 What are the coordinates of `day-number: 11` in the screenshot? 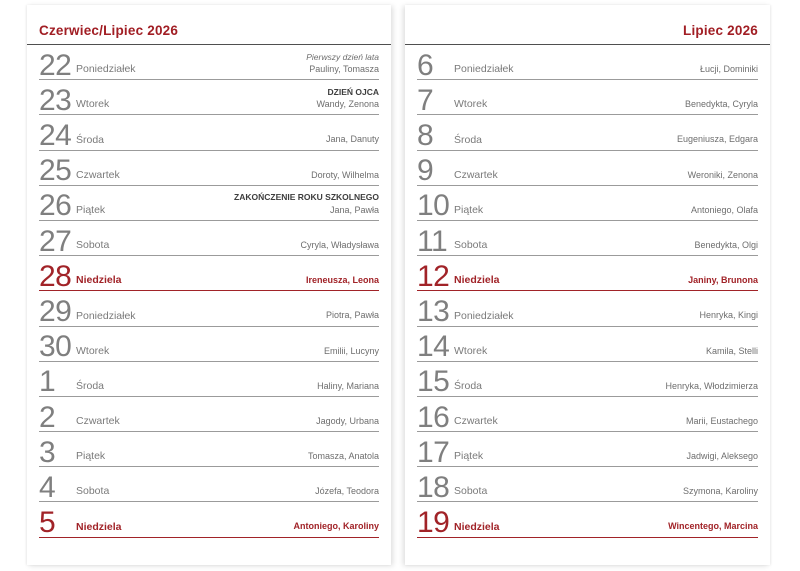 It's located at (432, 241).